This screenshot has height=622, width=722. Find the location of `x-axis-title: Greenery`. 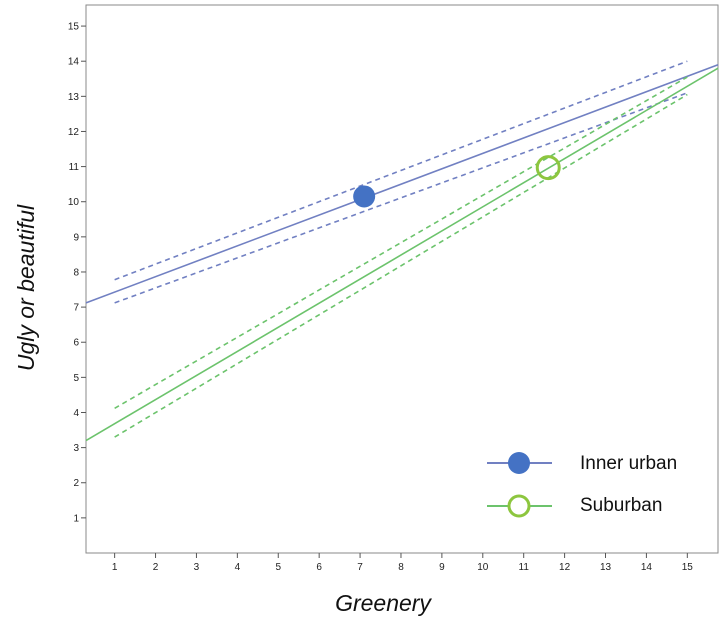

x-axis-title: Greenery is located at coordinates (383, 603).